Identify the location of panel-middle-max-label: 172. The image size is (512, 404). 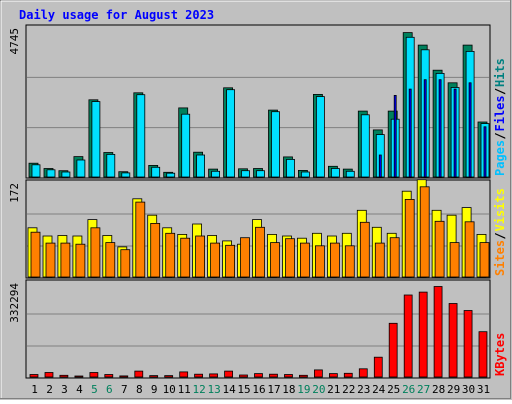
(14, 193).